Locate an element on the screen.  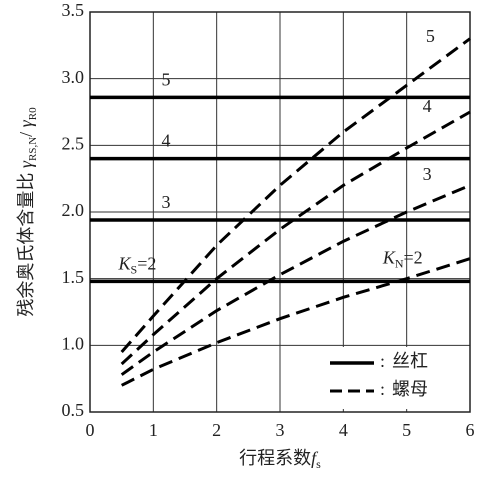
y-tick-label: 2.0 is located at coordinates (73, 210).